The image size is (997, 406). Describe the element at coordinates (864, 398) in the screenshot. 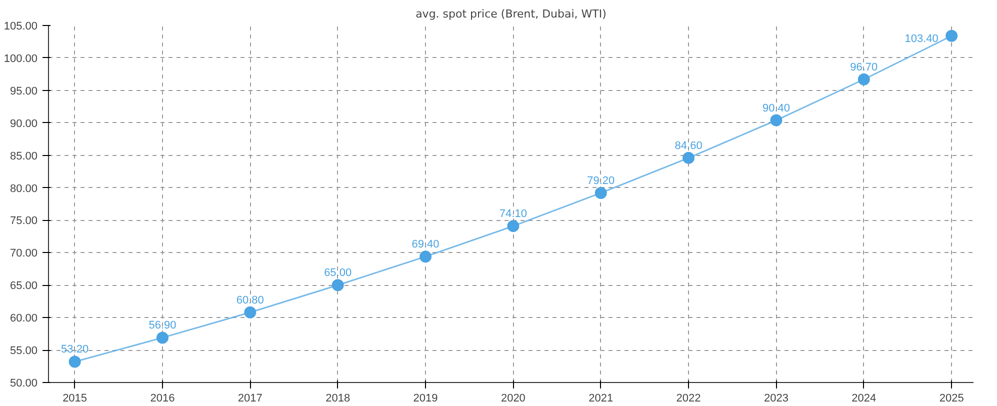

I see `x-tick-label: 2024` at that location.